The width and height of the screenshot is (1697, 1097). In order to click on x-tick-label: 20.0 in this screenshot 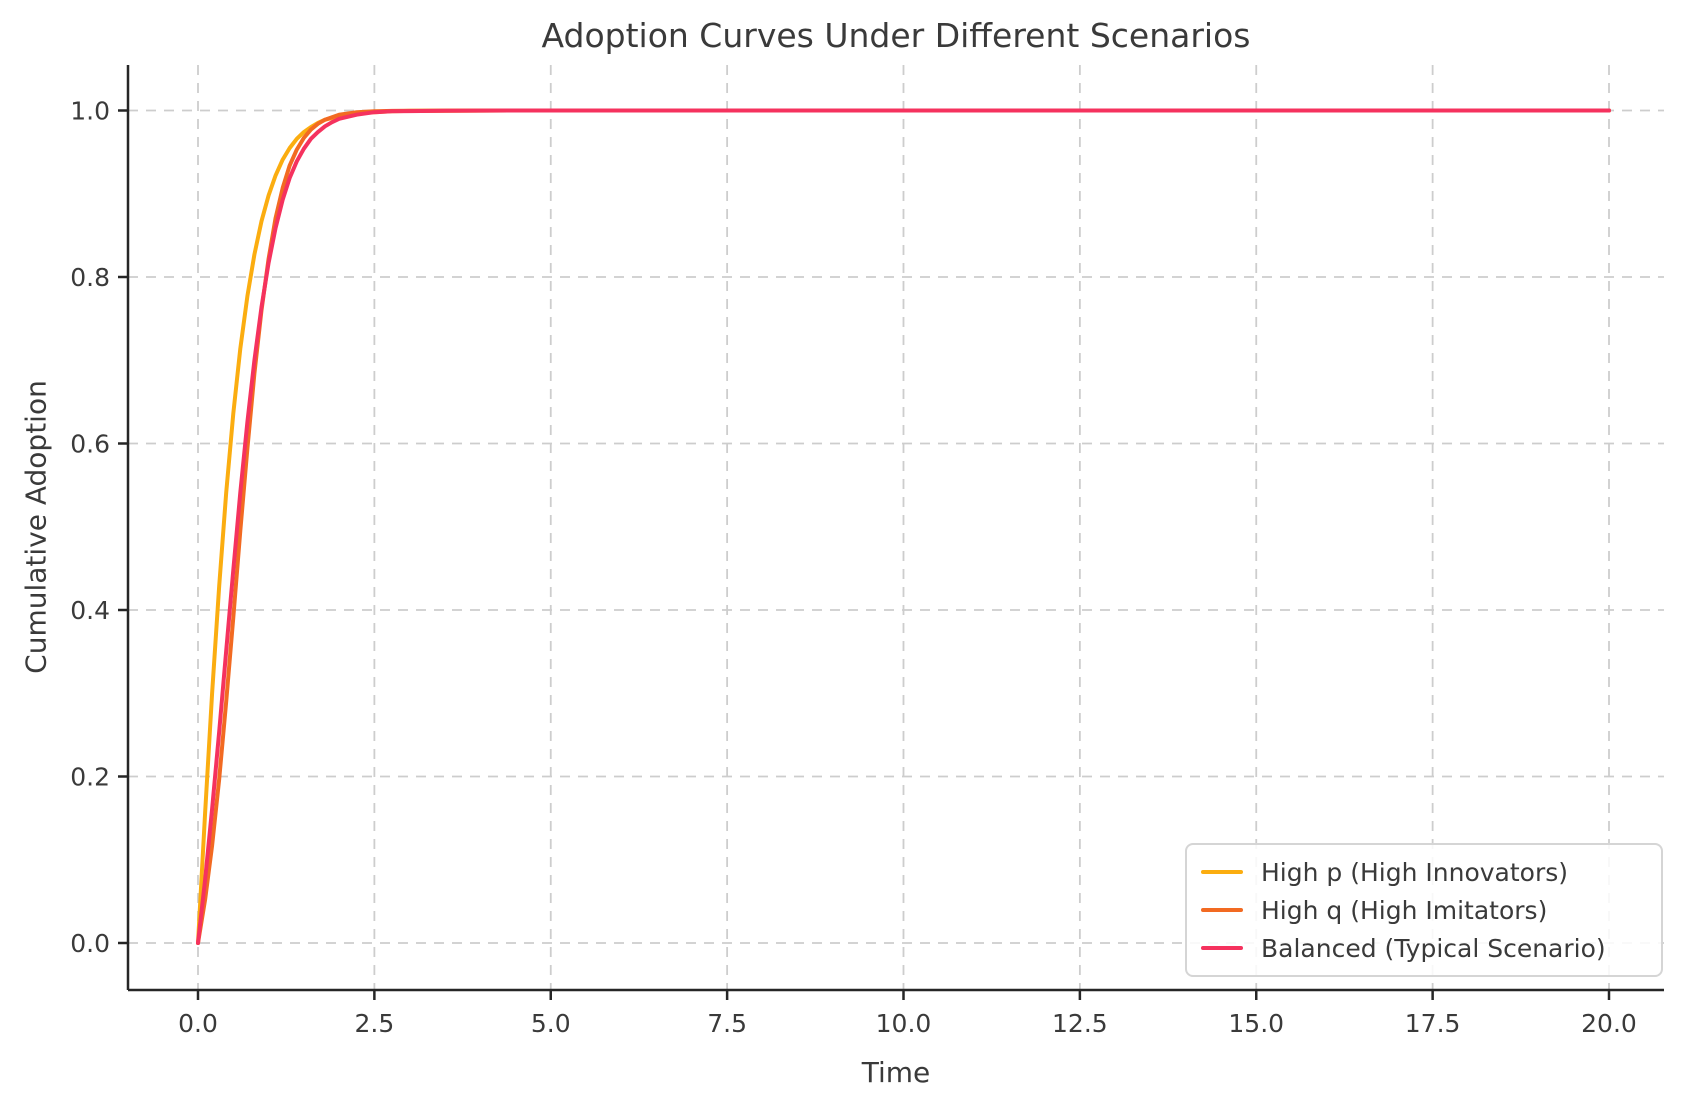, I will do `click(1609, 1023)`.